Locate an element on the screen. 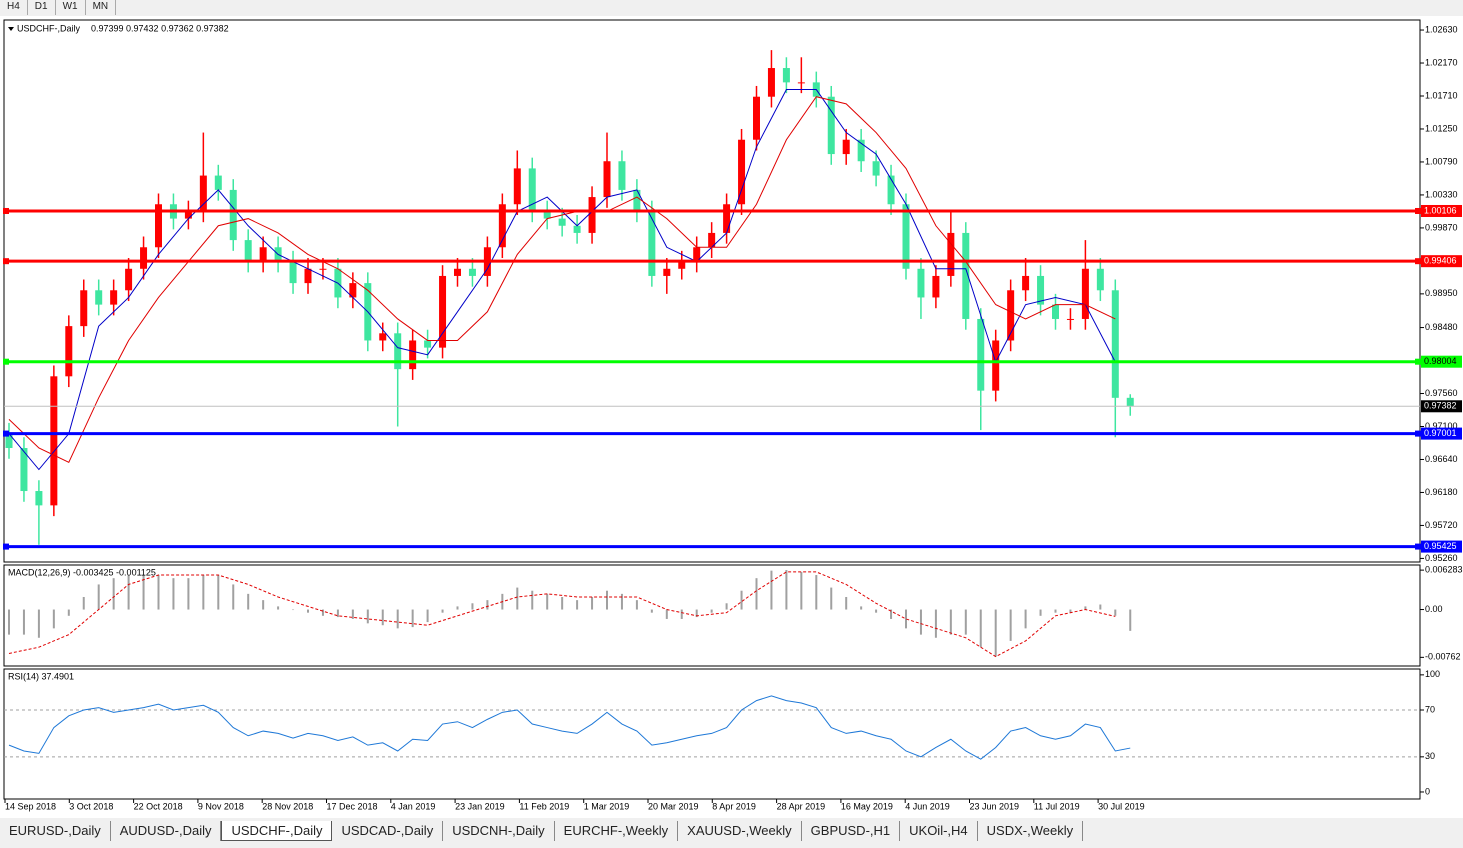 This screenshot has width=1463, height=848. current-price-label: 0.97382 is located at coordinates (1440, 406).